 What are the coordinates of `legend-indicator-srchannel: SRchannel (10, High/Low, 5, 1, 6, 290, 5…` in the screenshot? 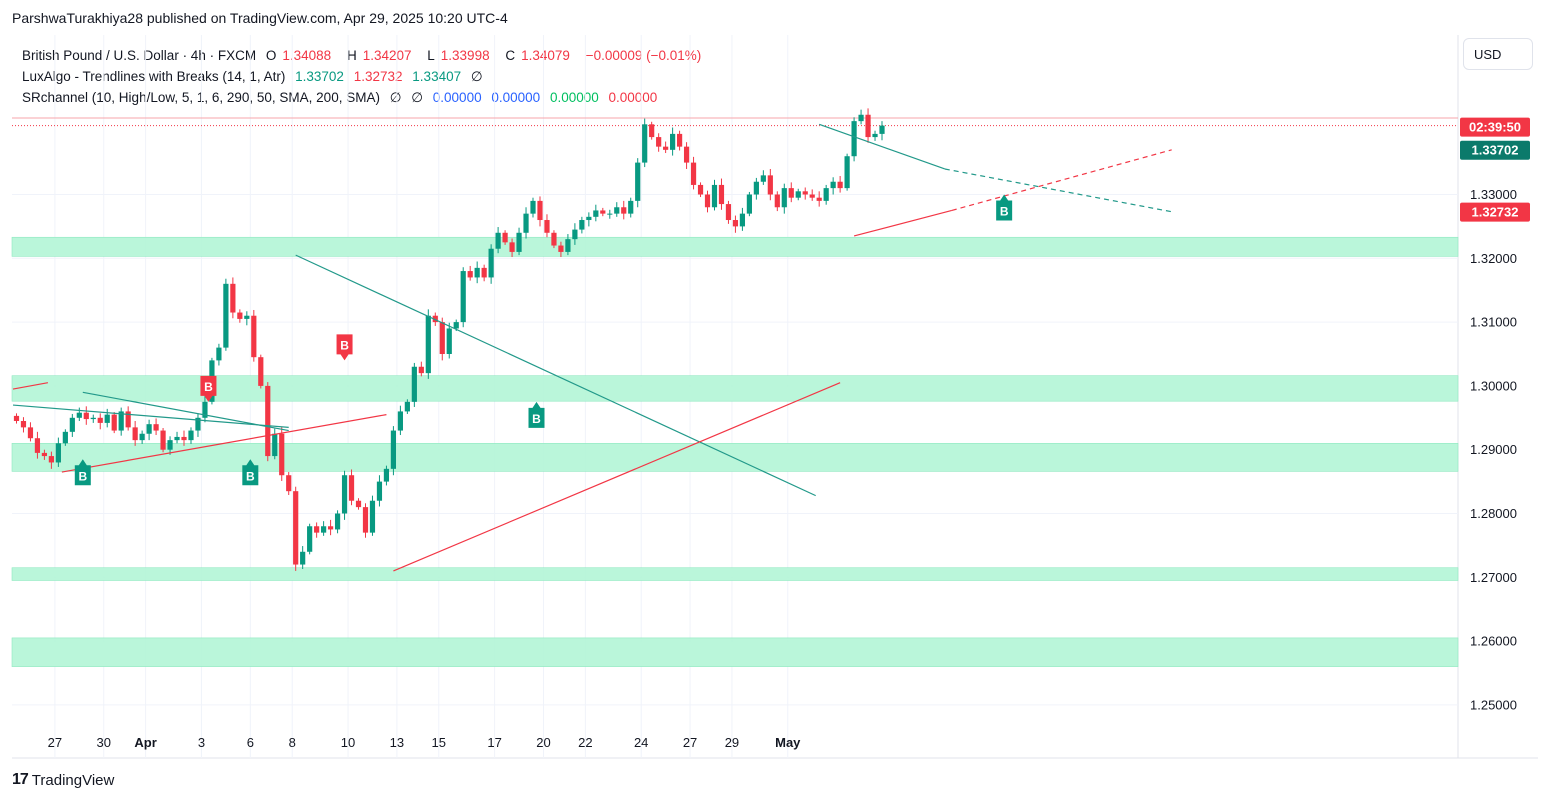 It's located at (364, 97).